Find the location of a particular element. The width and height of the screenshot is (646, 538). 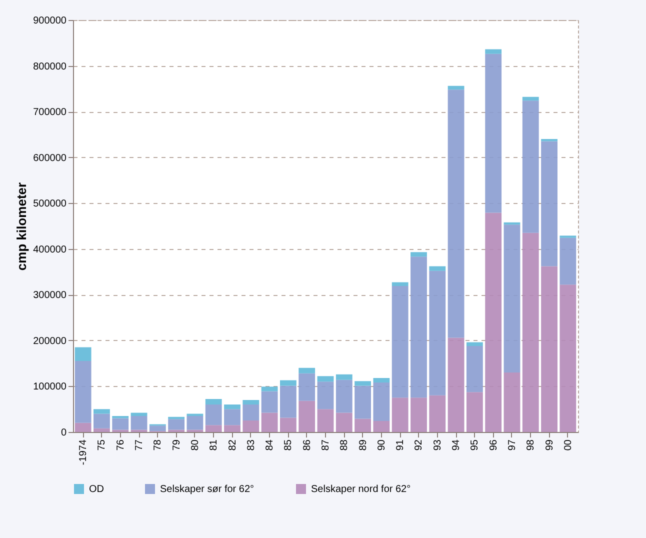

x-tick-label: 75 is located at coordinates (102, 445).